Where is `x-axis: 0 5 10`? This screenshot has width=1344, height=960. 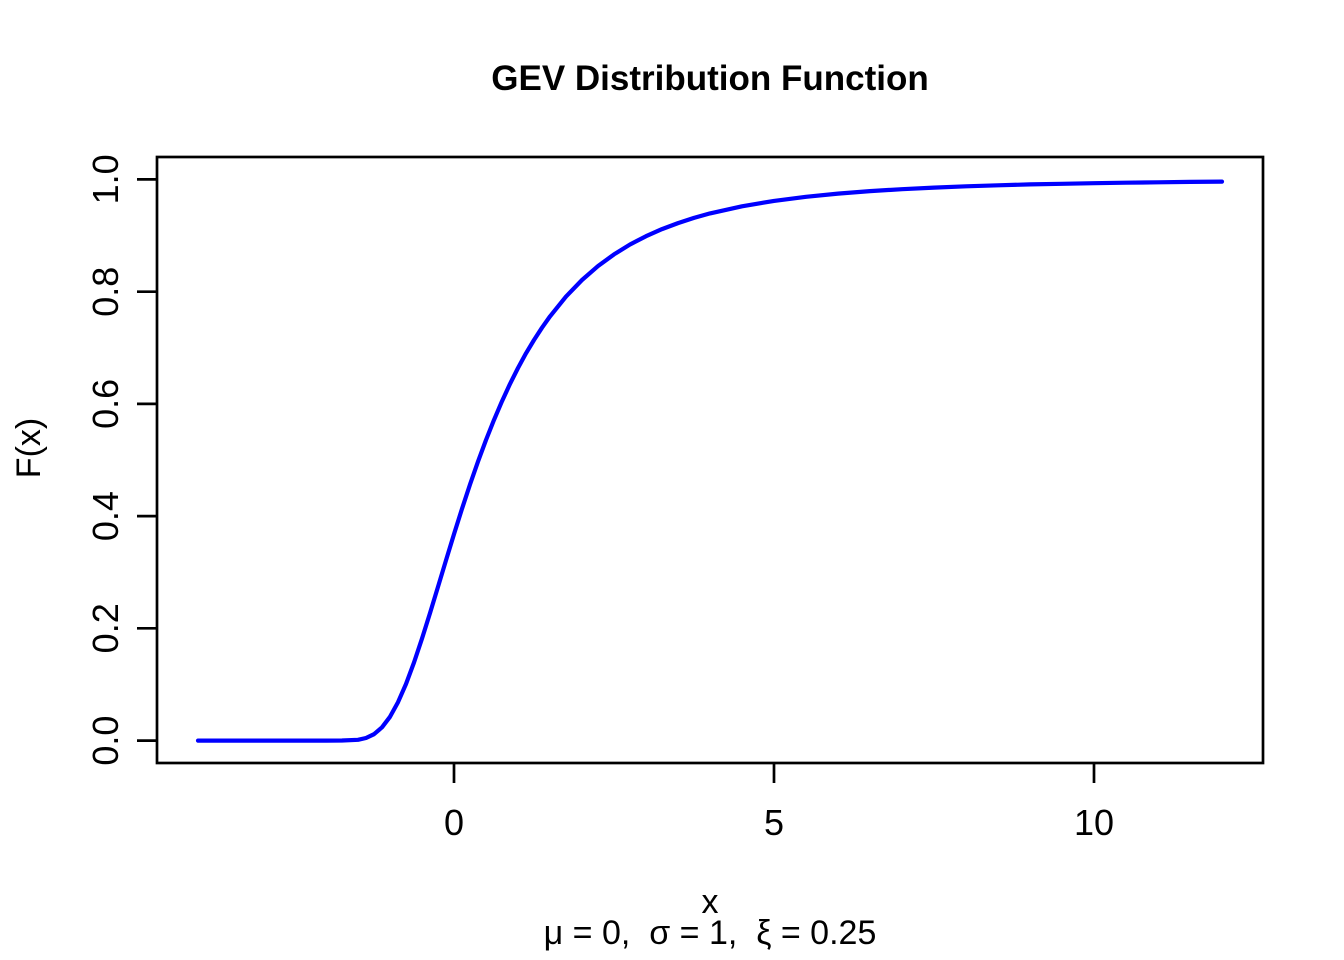 x-axis: 0 5 10 is located at coordinates (779, 803).